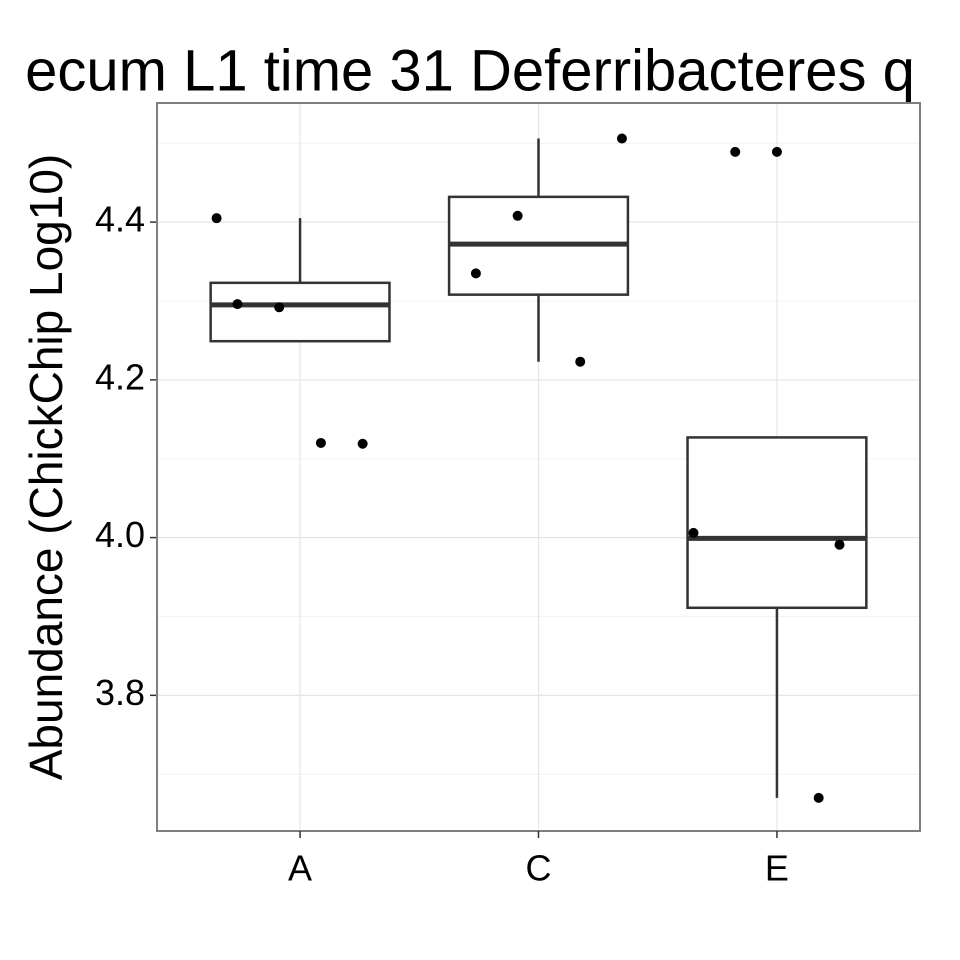 The height and width of the screenshot is (960, 960). What do you see at coordinates (539, 868) in the screenshot?
I see `x-tick-label: C` at bounding box center [539, 868].